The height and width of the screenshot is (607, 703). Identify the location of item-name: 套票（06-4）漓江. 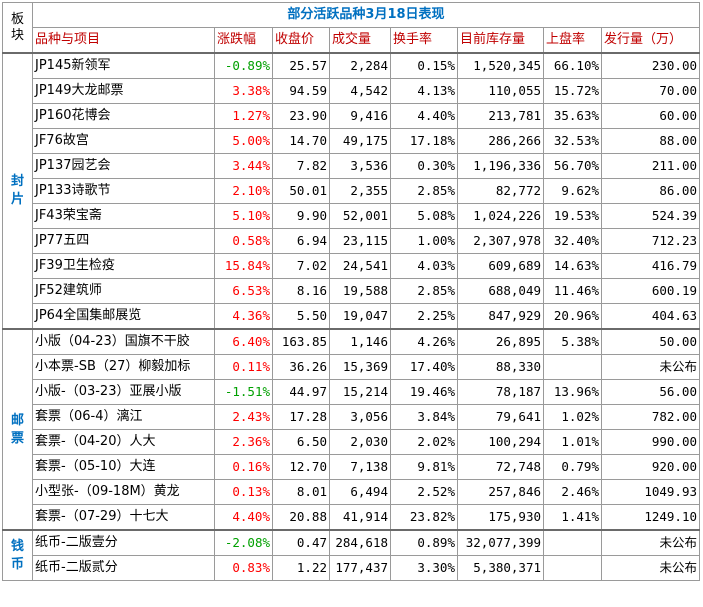
(123, 417).